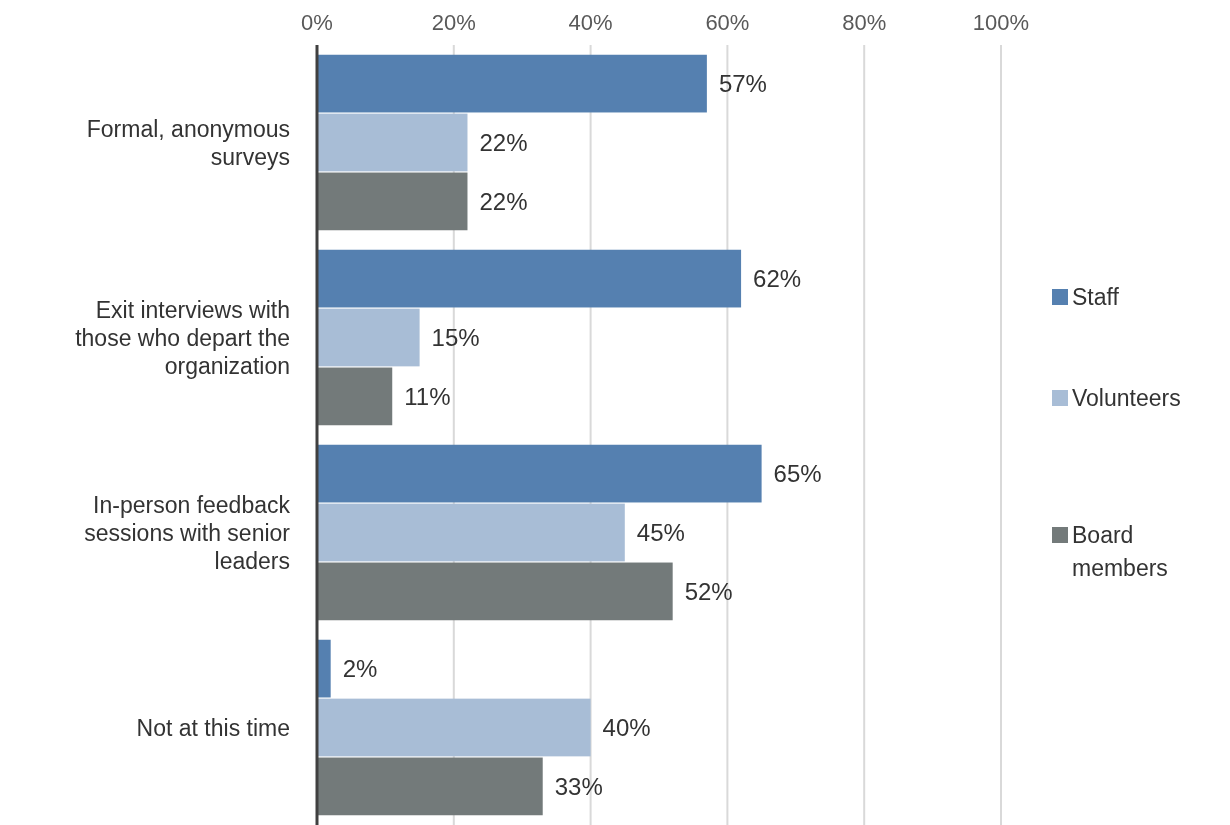  Describe the element at coordinates (777, 279) in the screenshot. I see `data-label: 62%` at that location.